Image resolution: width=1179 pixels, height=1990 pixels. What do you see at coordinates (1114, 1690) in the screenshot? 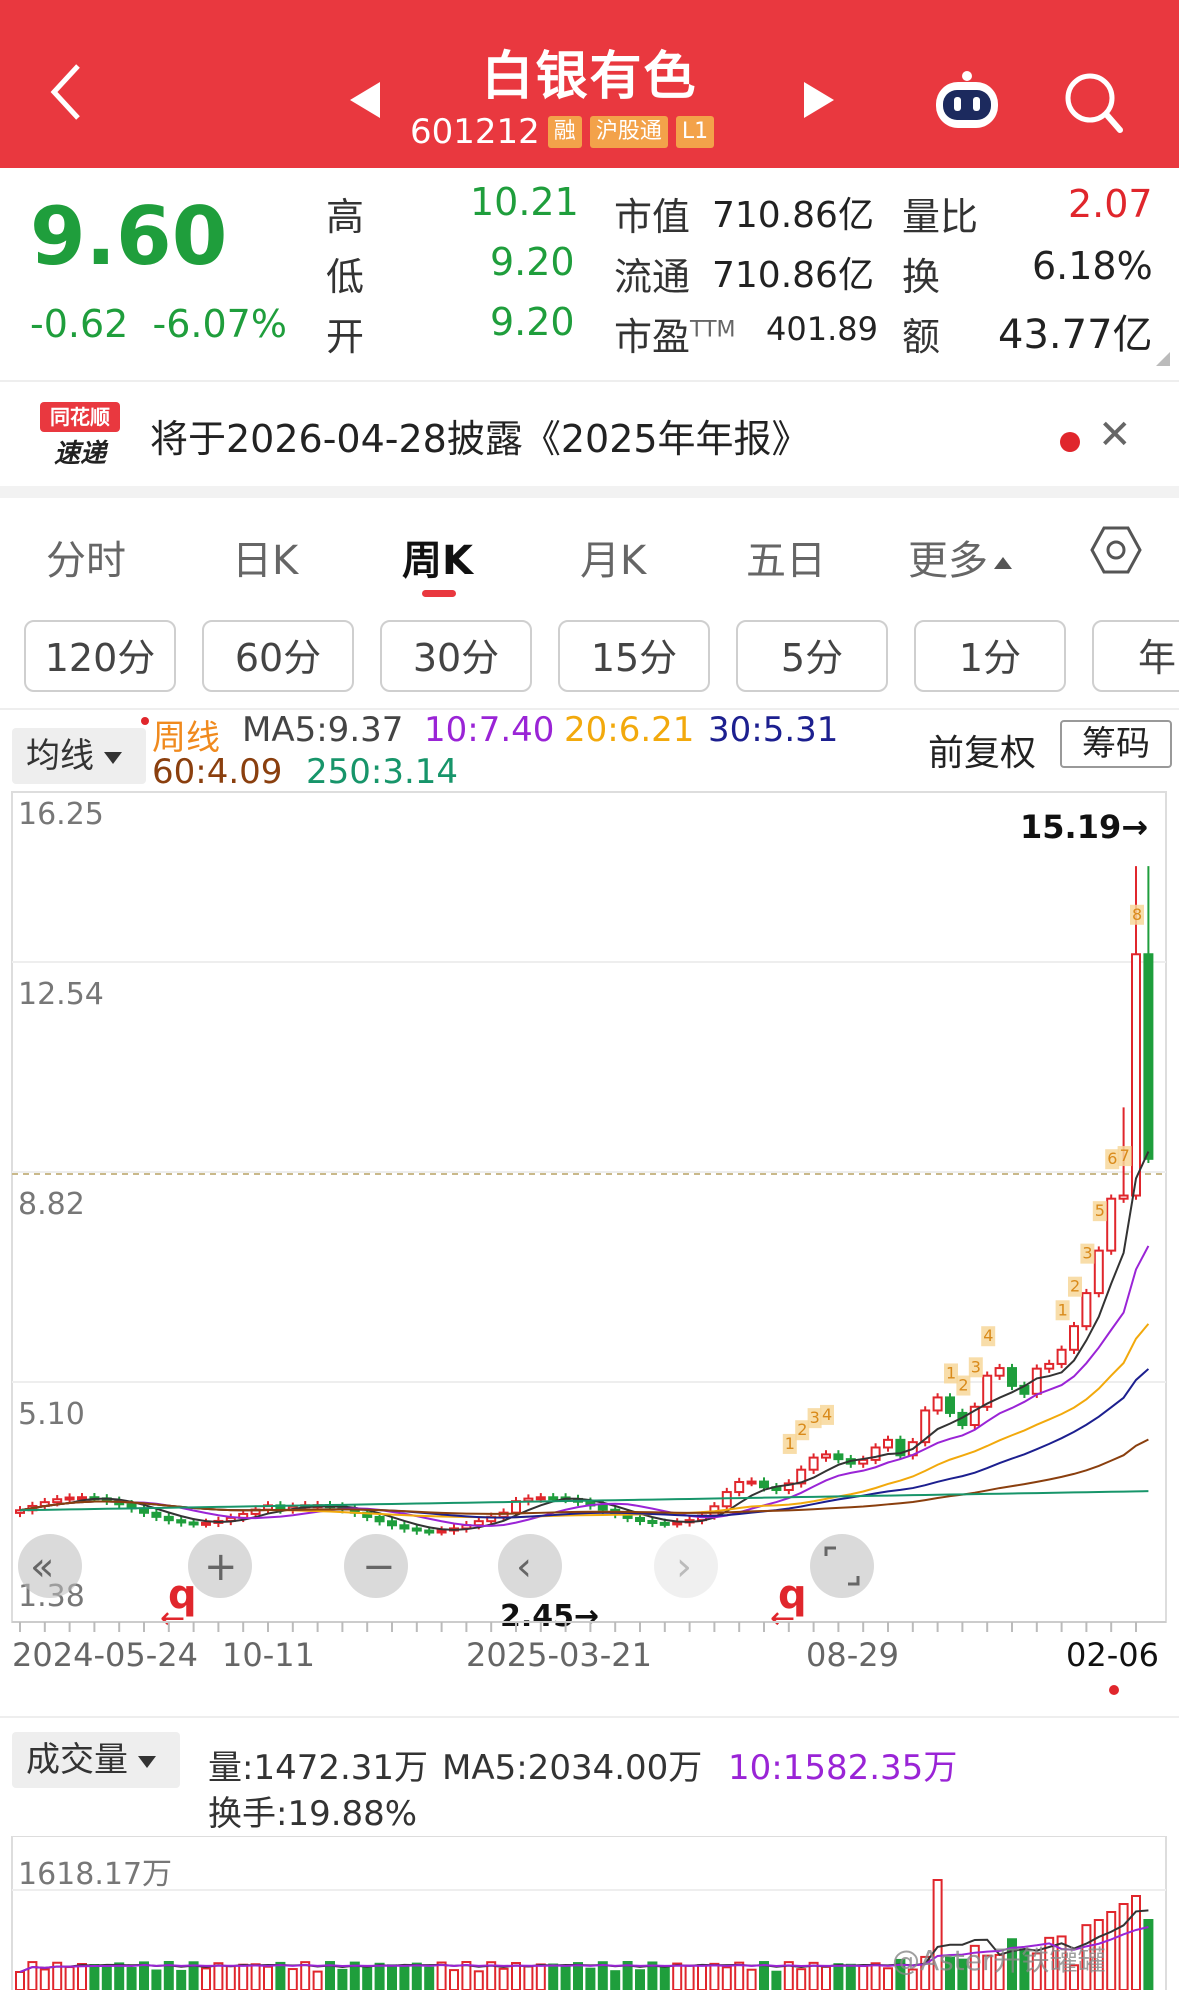
I see `current-week-dot` at bounding box center [1114, 1690].